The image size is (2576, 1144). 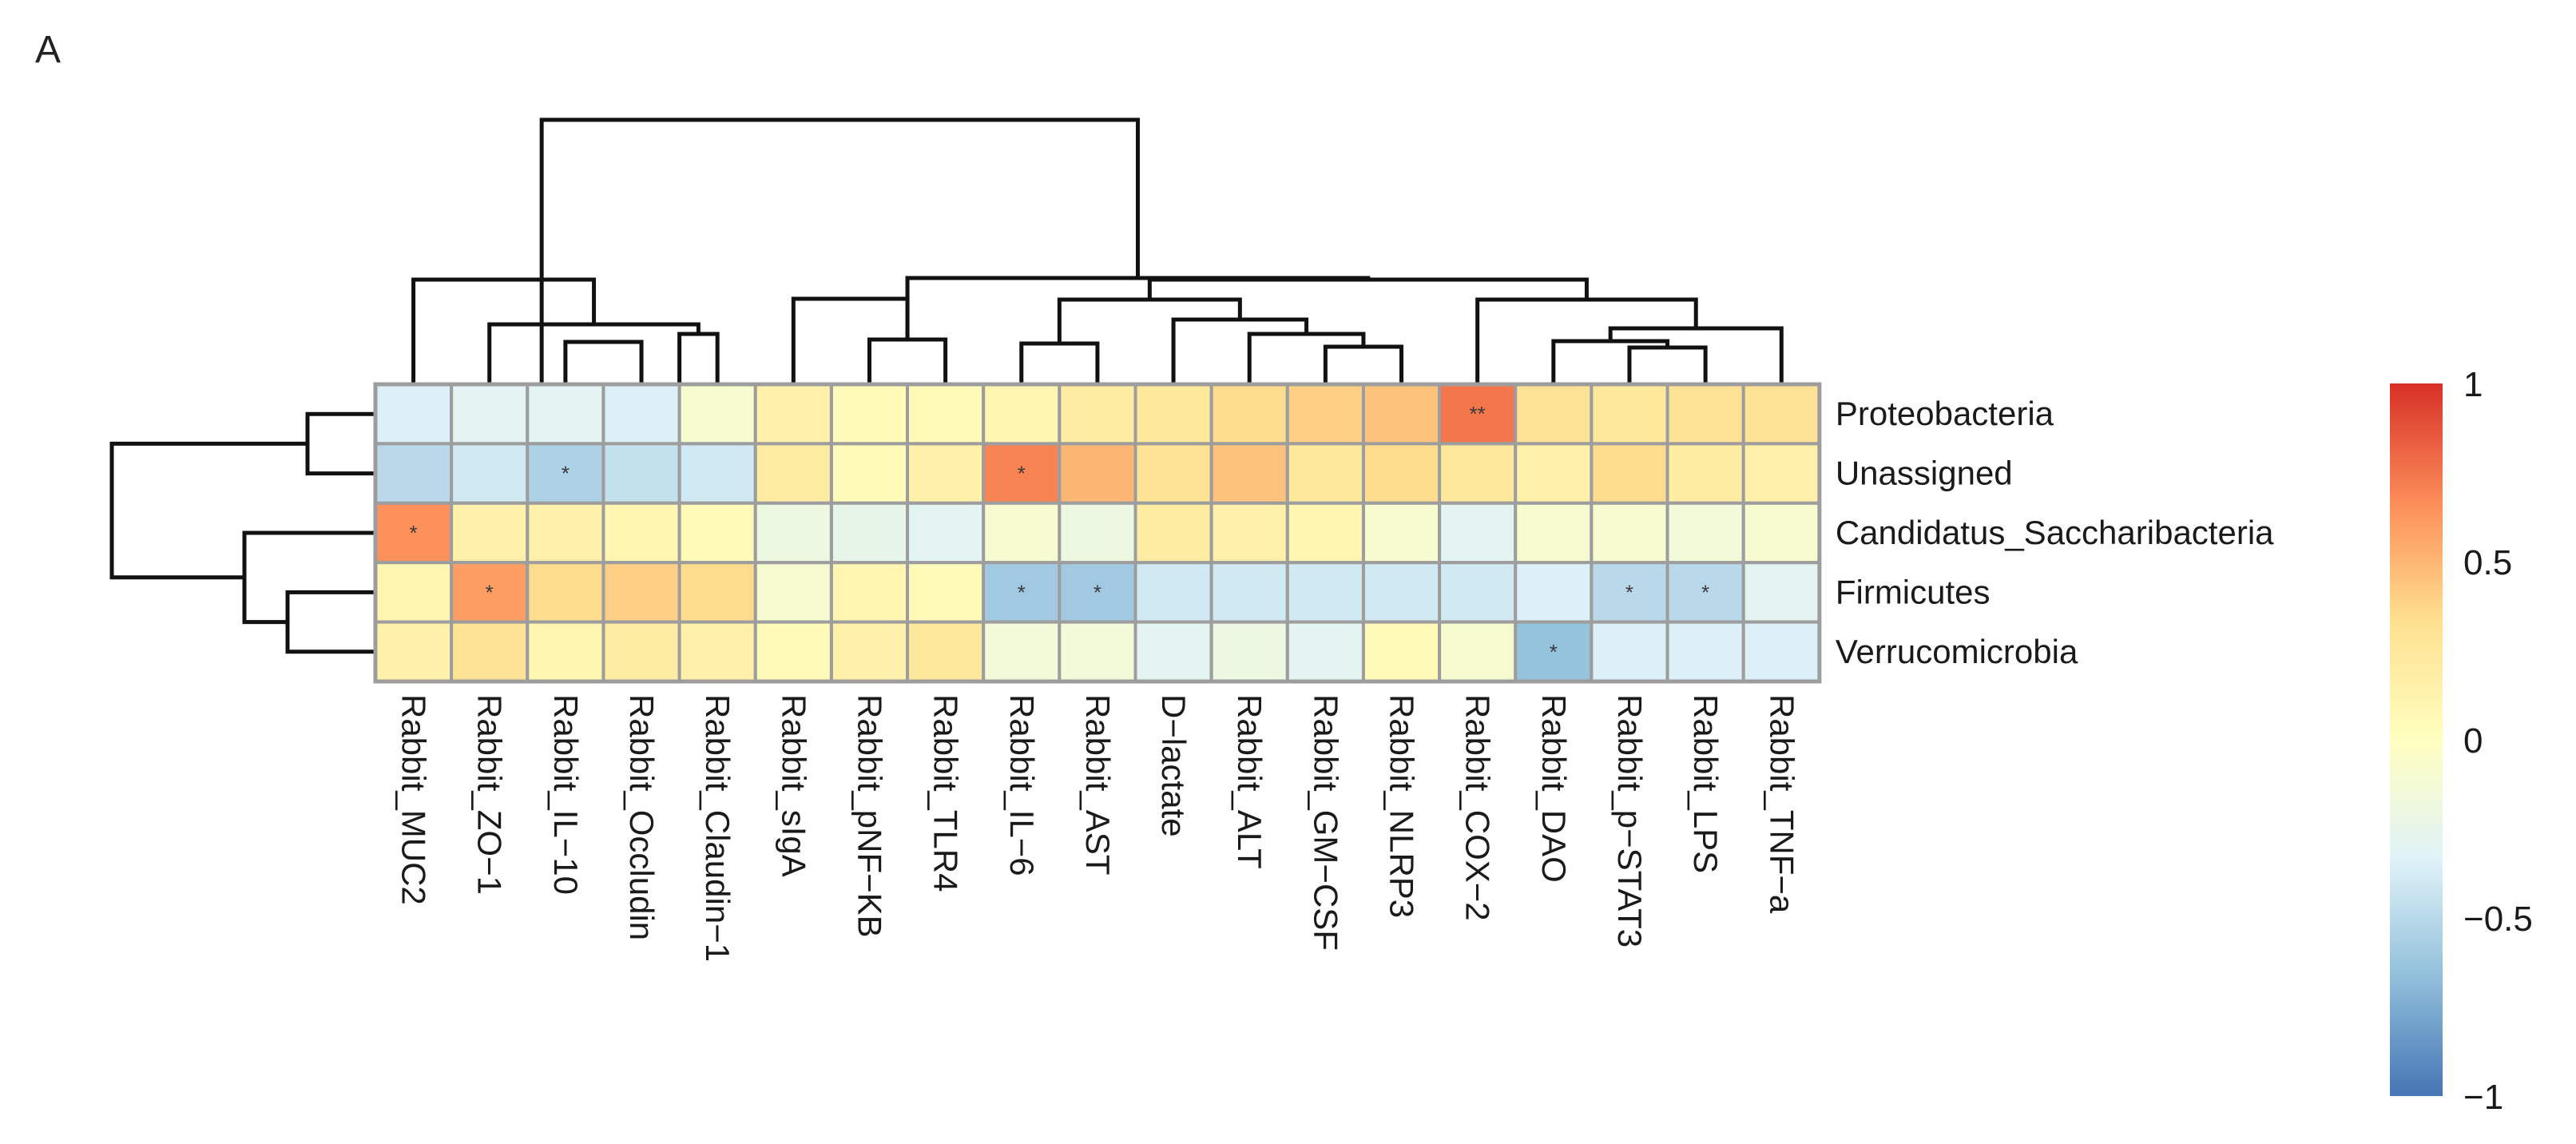 What do you see at coordinates (490, 794) in the screenshot?
I see `column-label: Rabbit_ZO−1` at bounding box center [490, 794].